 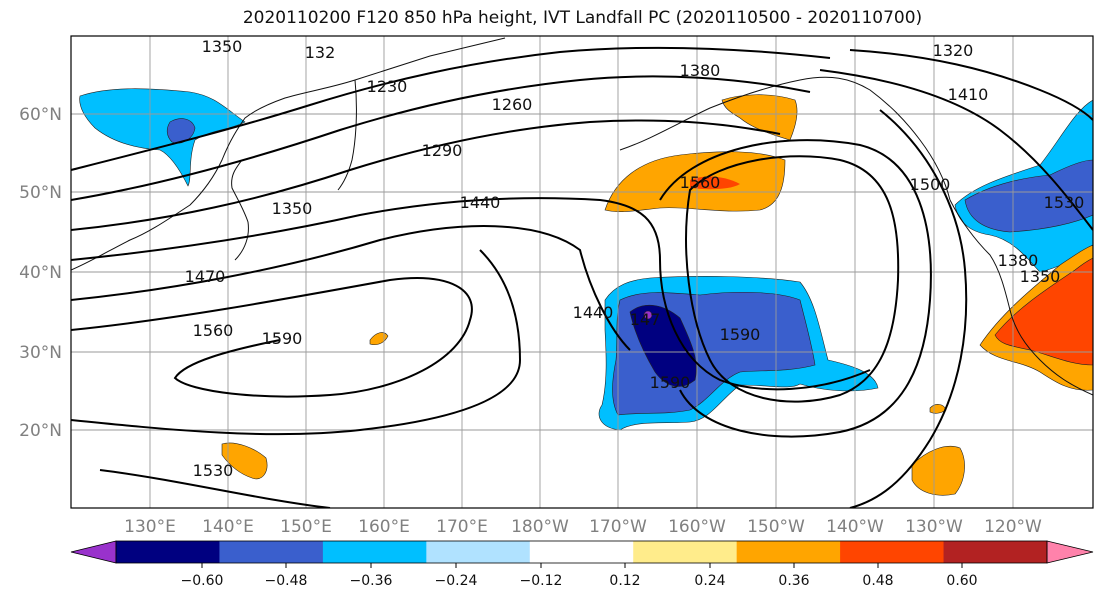 What do you see at coordinates (40, 193) in the screenshot?
I see `latitude-tick-label: 50°N` at bounding box center [40, 193].